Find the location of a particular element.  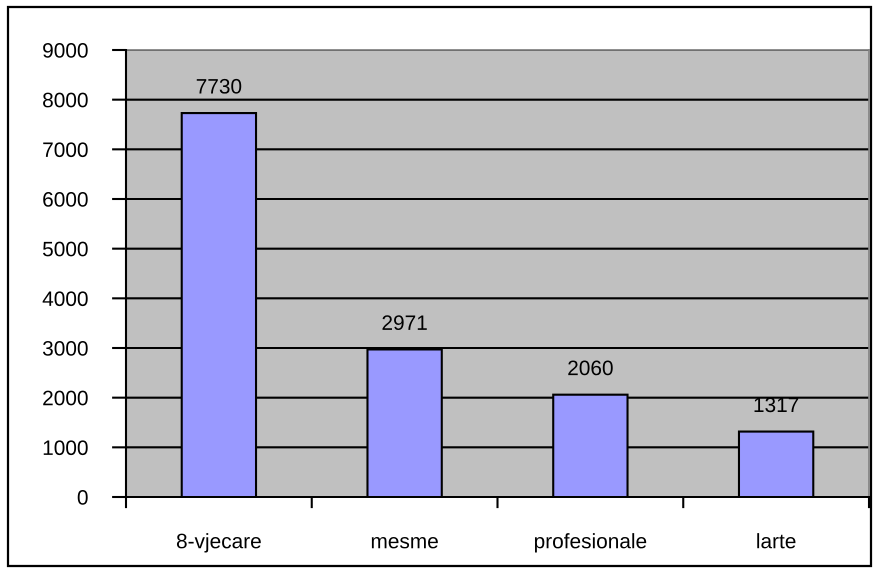

data-label: 7730 is located at coordinates (219, 86).